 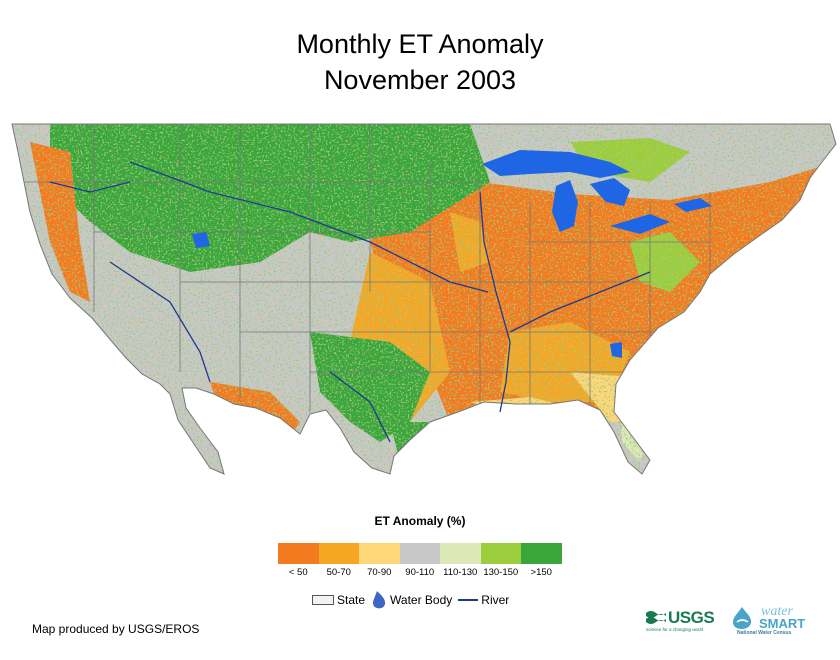 I want to click on legend-label: 50-70, so click(x=338, y=572).